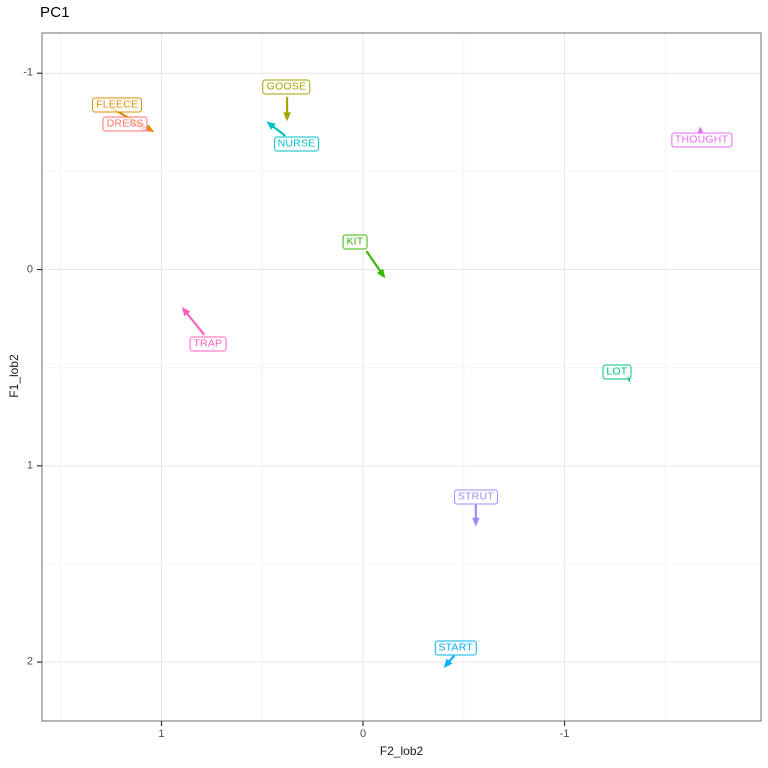 The width and height of the screenshot is (768, 768). Describe the element at coordinates (55, 12) in the screenshot. I see `chart-title: PC1` at that location.